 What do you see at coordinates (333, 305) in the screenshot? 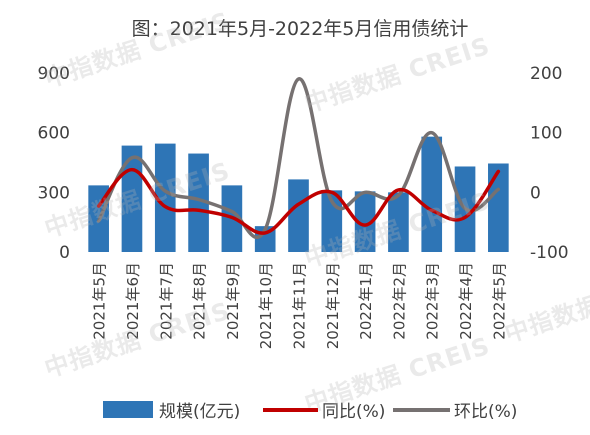
I see `x-tick-label: 2021年12月` at bounding box center [333, 305].